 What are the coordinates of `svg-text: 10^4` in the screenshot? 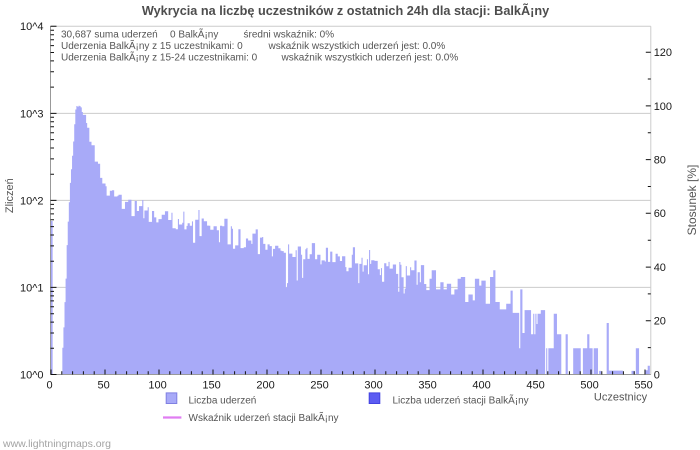 It's located at (32, 27).